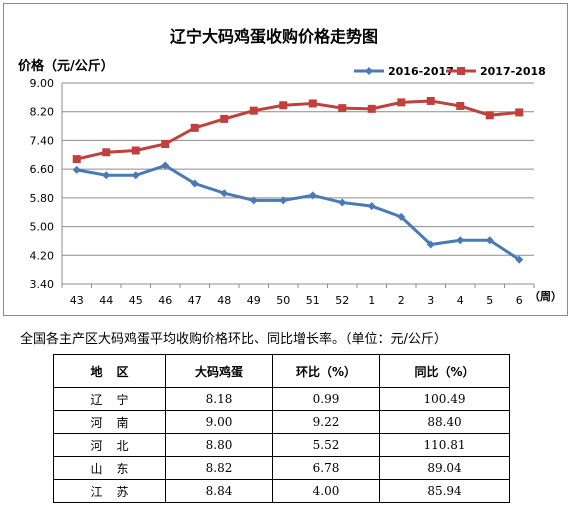  I want to click on y-tick-label: 9.00, so click(42, 83).